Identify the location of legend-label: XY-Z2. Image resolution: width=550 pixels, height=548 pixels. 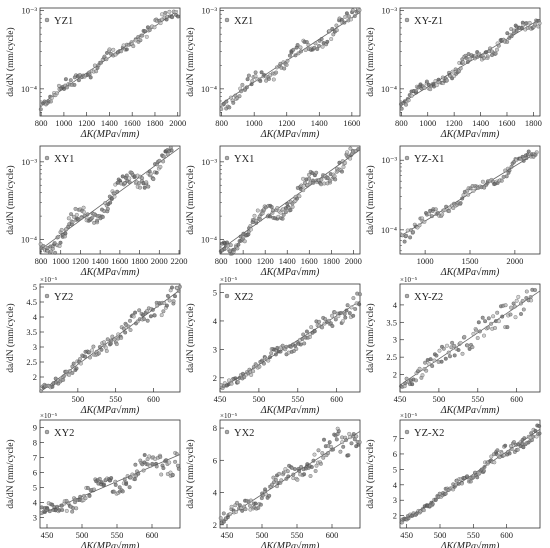
(428, 297).